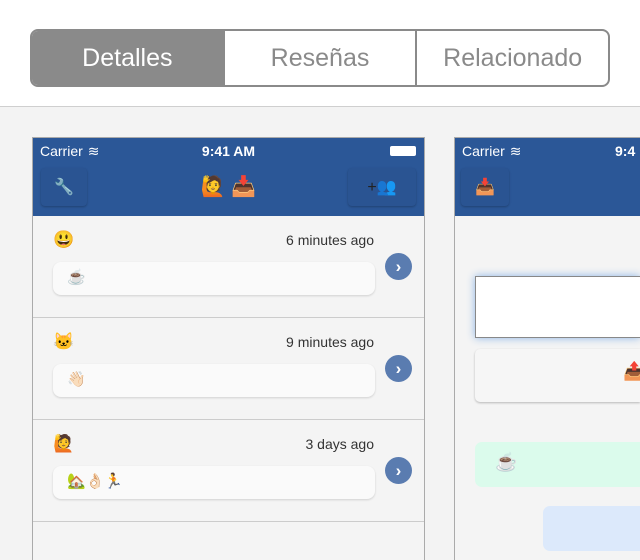 This screenshot has width=640, height=560. I want to click on inbox-button: 📥, so click(485, 187).